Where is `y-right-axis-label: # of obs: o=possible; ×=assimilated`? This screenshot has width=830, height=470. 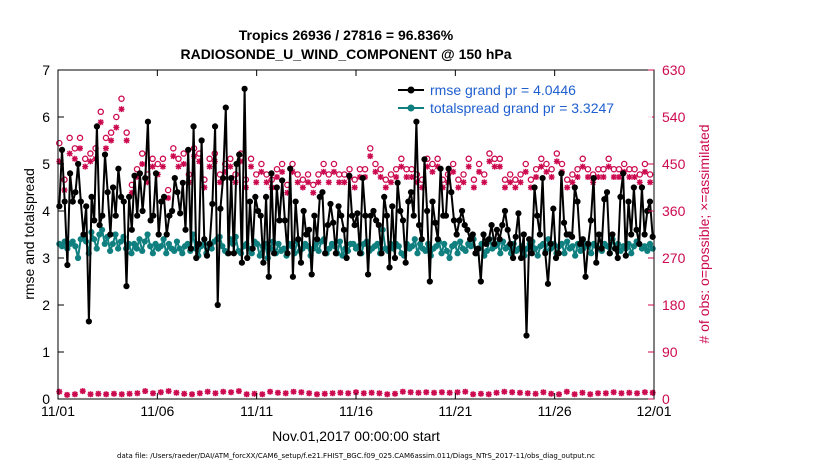
y-right-axis-label: # of obs: o=possible; ×=assimilated is located at coordinates (704, 233).